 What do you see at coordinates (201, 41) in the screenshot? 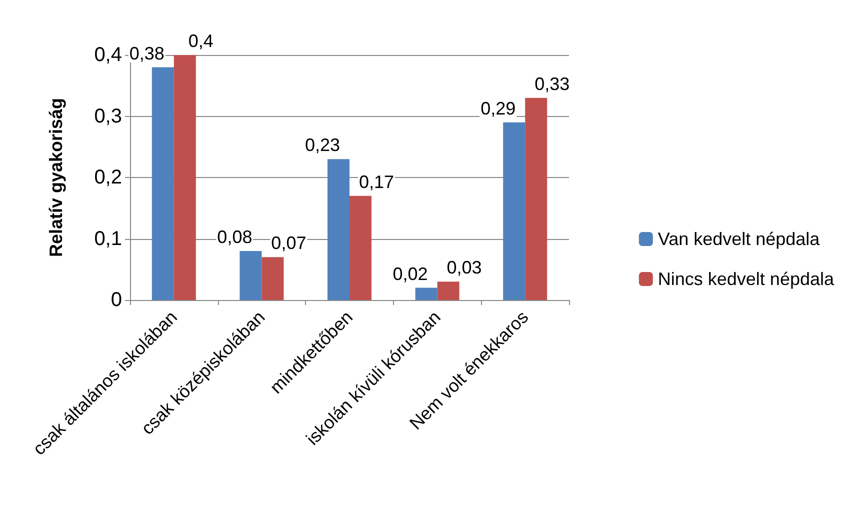
I see `data-label: 0,4` at bounding box center [201, 41].